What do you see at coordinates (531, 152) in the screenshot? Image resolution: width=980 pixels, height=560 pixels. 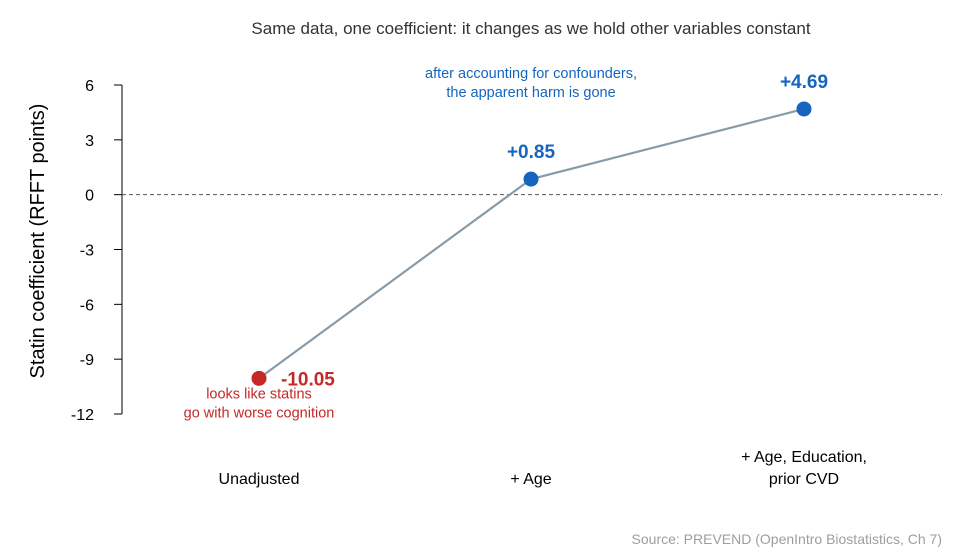 I see `value-label: +0.85` at bounding box center [531, 152].